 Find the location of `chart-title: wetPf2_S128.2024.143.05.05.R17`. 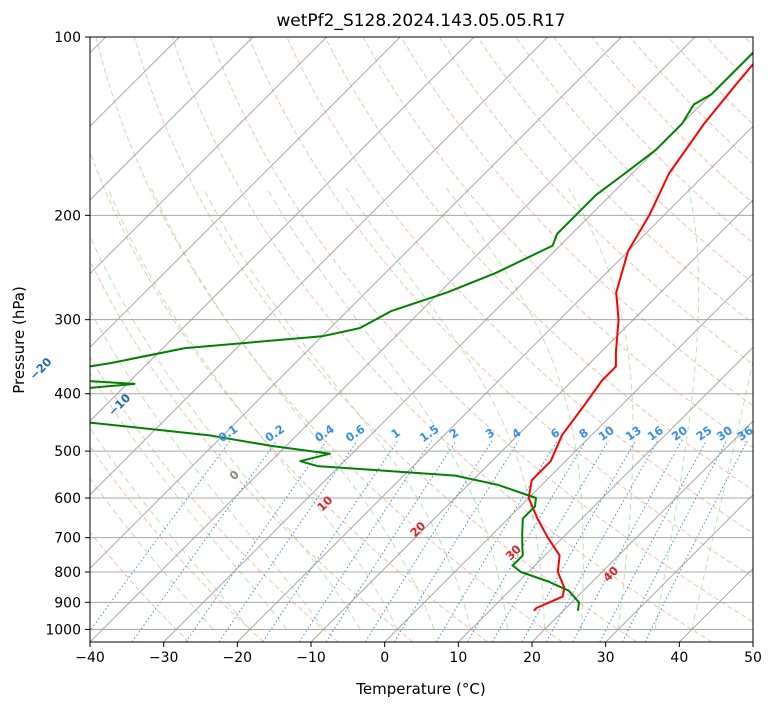

chart-title: wetPf2_S128.2024.143.05.05.R17 is located at coordinates (420, 21).